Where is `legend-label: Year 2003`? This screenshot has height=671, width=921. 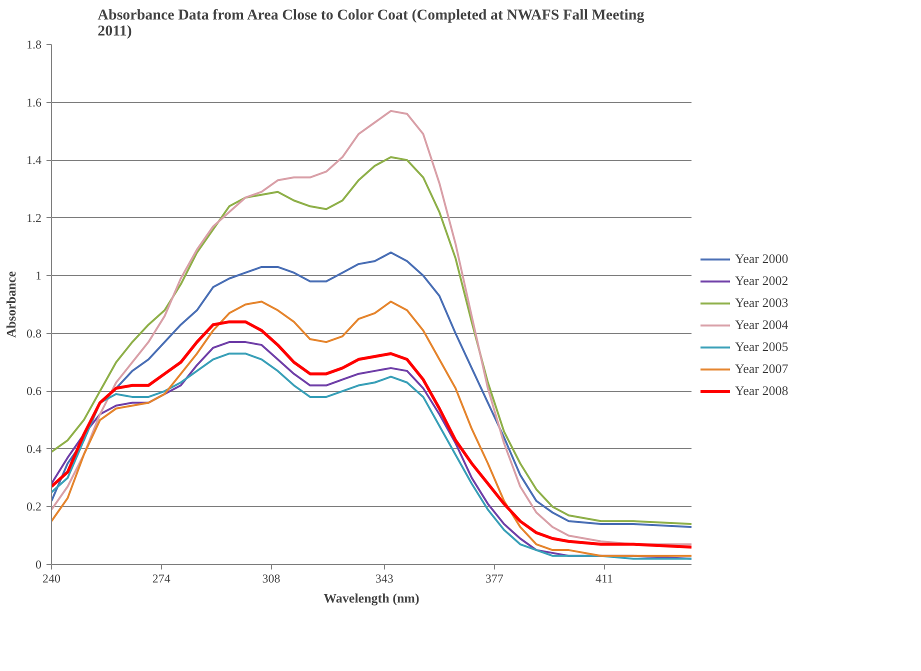 legend-label: Year 2003 is located at coordinates (761, 303).